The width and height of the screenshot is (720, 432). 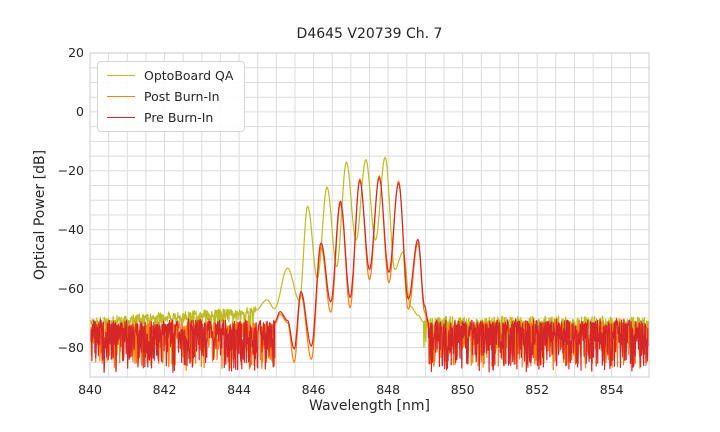 What do you see at coordinates (388, 389) in the screenshot?
I see `x-tick-848: 848` at bounding box center [388, 389].